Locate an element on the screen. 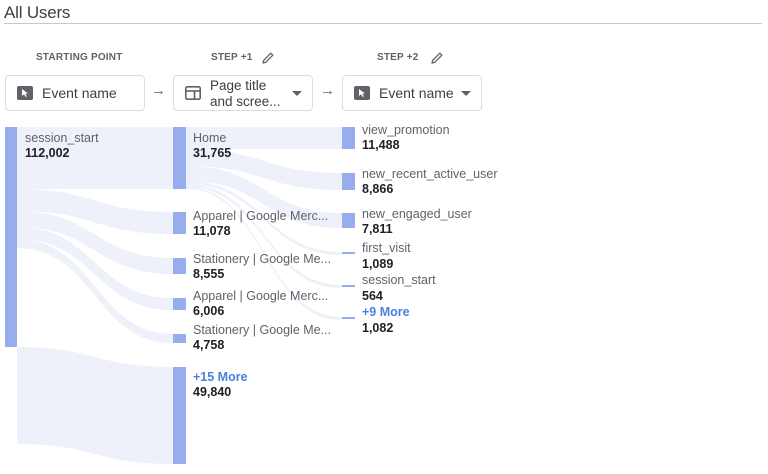  node-value: 6,006 is located at coordinates (209, 311).